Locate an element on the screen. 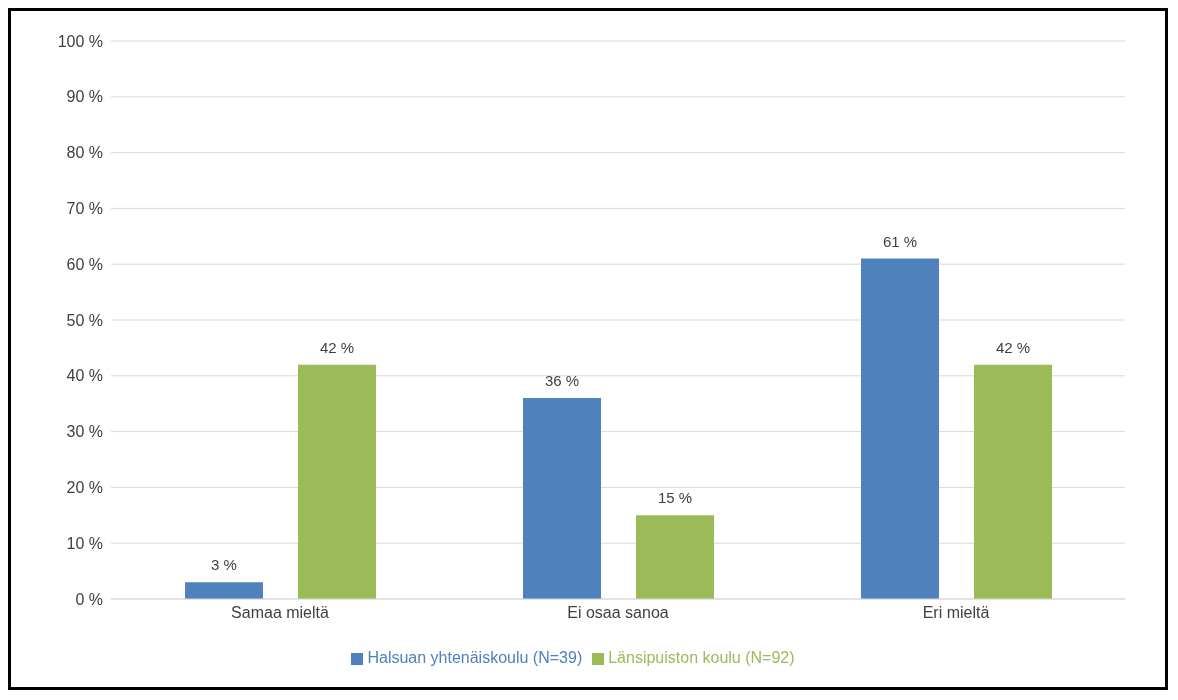 This screenshot has width=1178, height=700. data-label: 36 % is located at coordinates (562, 381).